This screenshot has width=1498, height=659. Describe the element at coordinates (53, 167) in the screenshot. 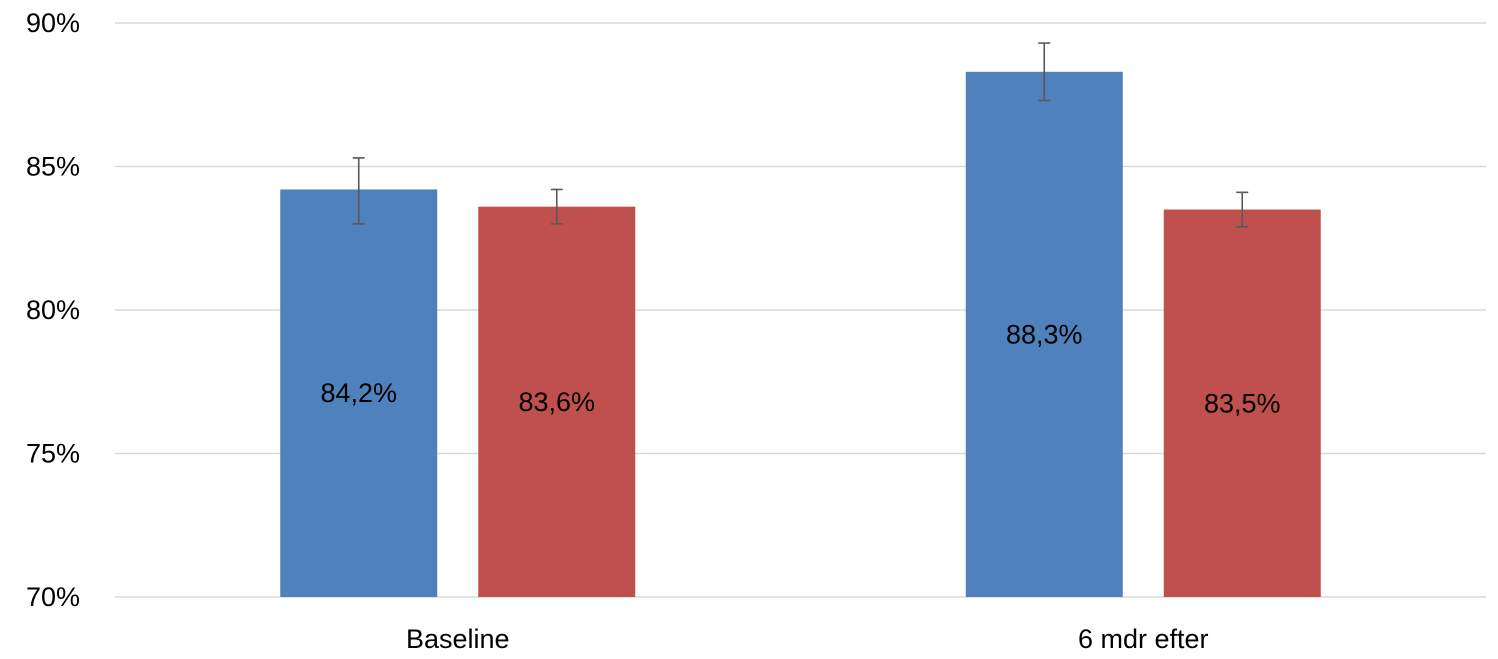

I see `y-tick-label: 85%` at that location.